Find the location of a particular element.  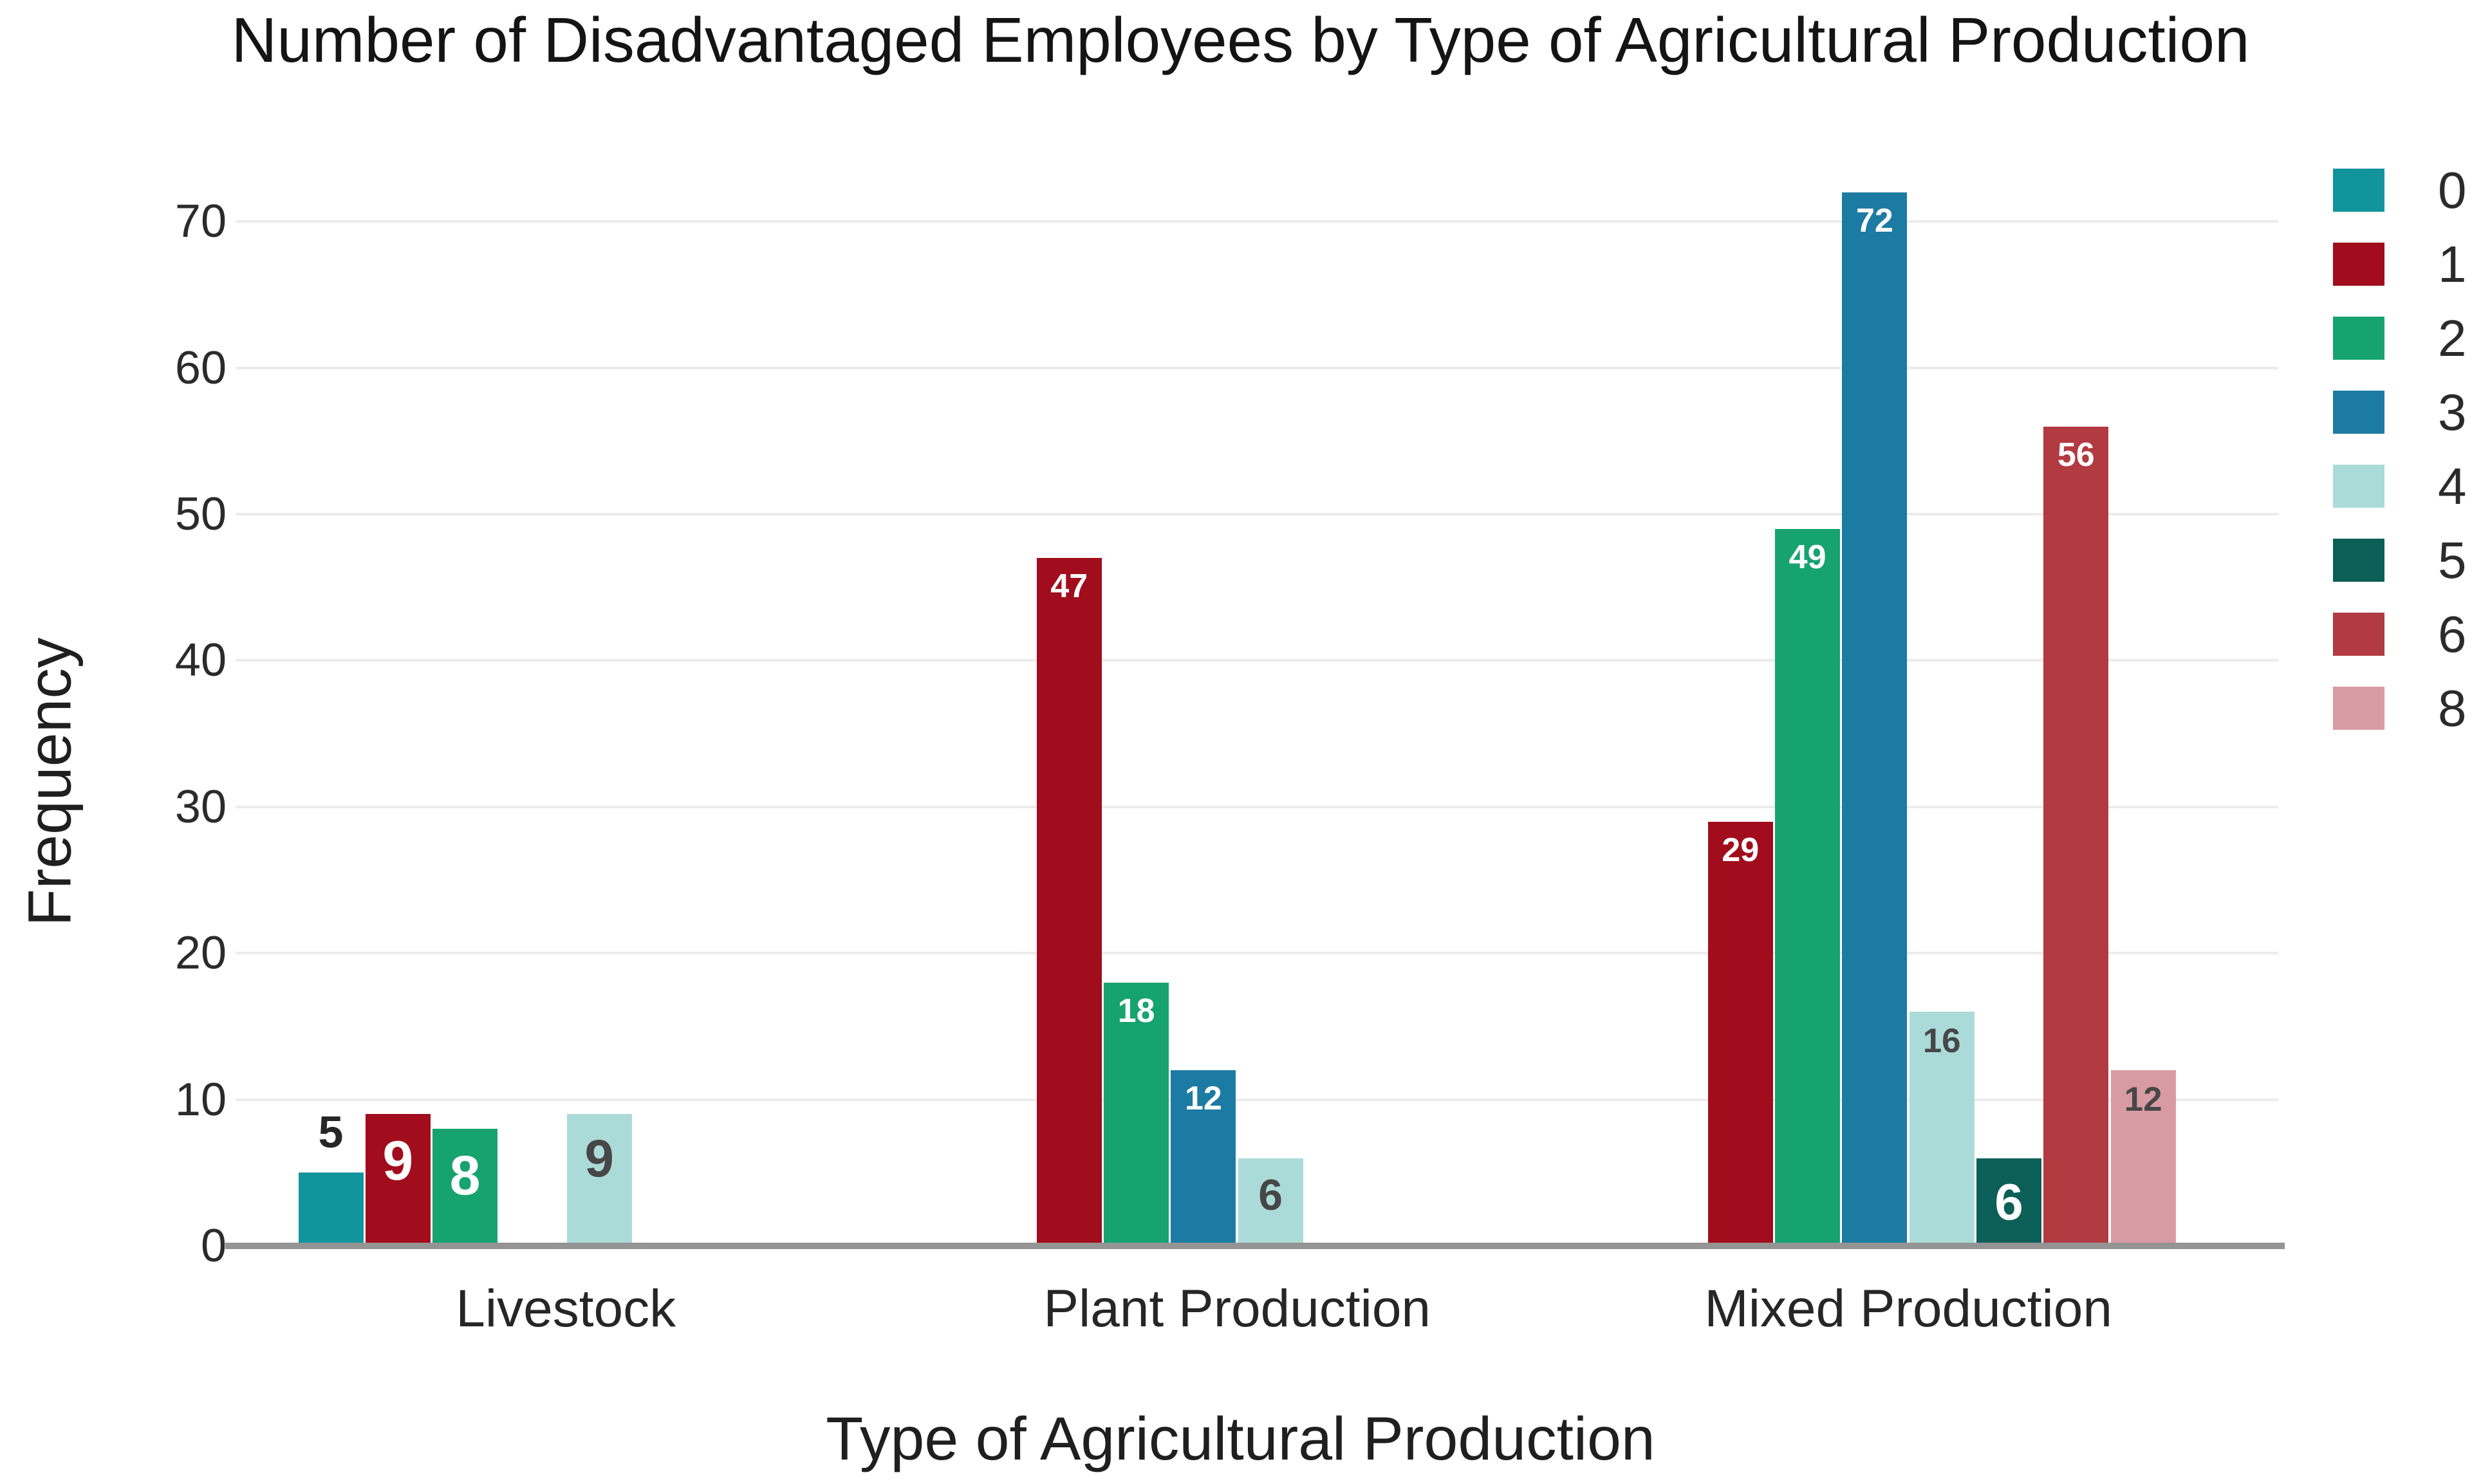

legend-label-1: 1 is located at coordinates (2452, 264).